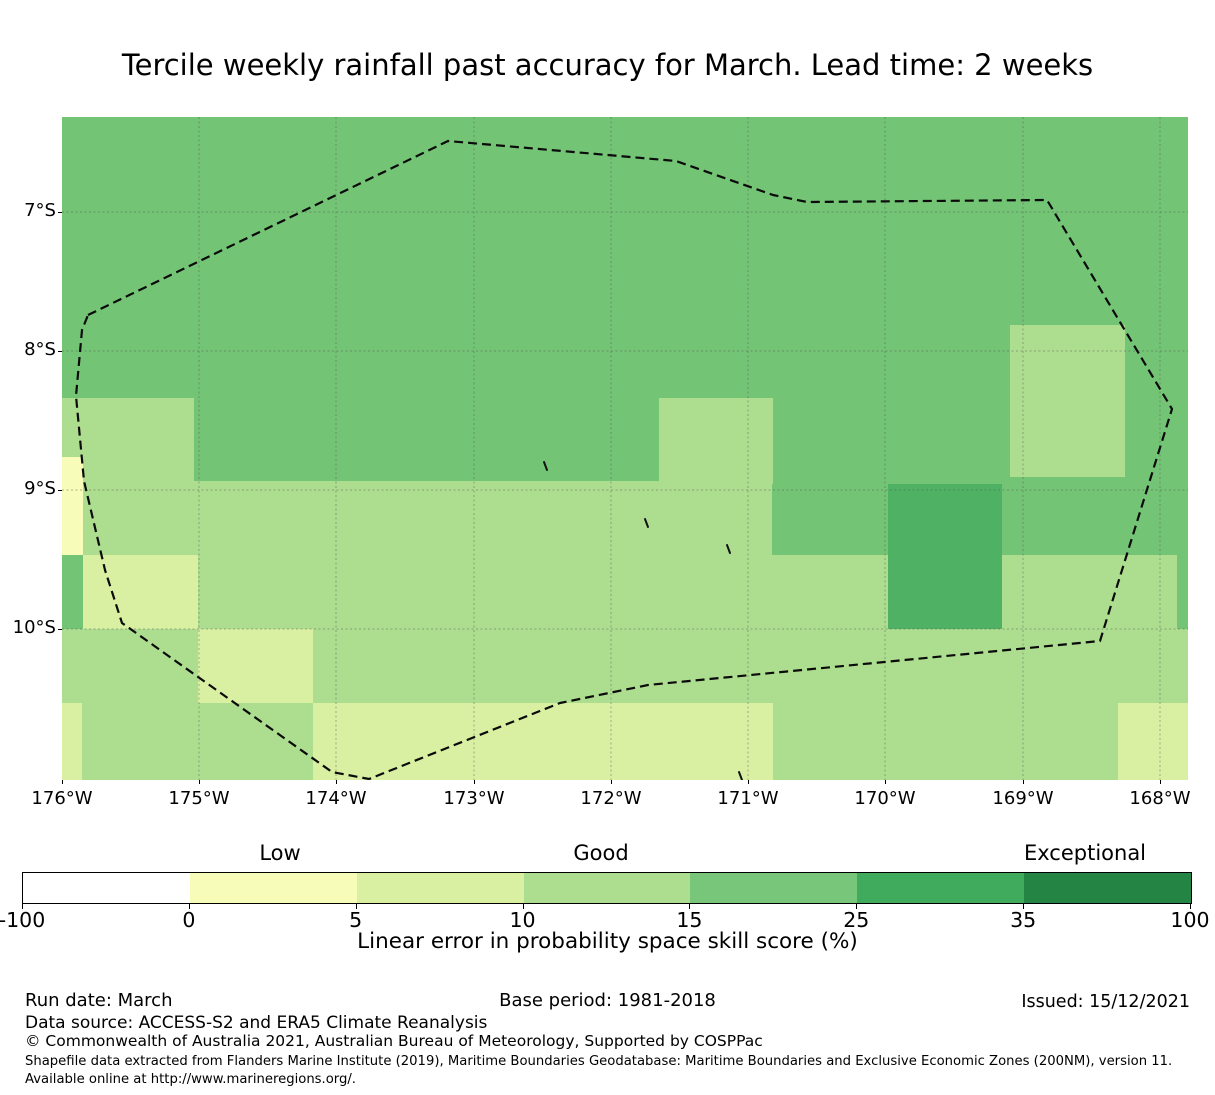 Image resolution: width=1215 pixels, height=1095 pixels. I want to click on colorbar-tick-label: 0, so click(189, 920).